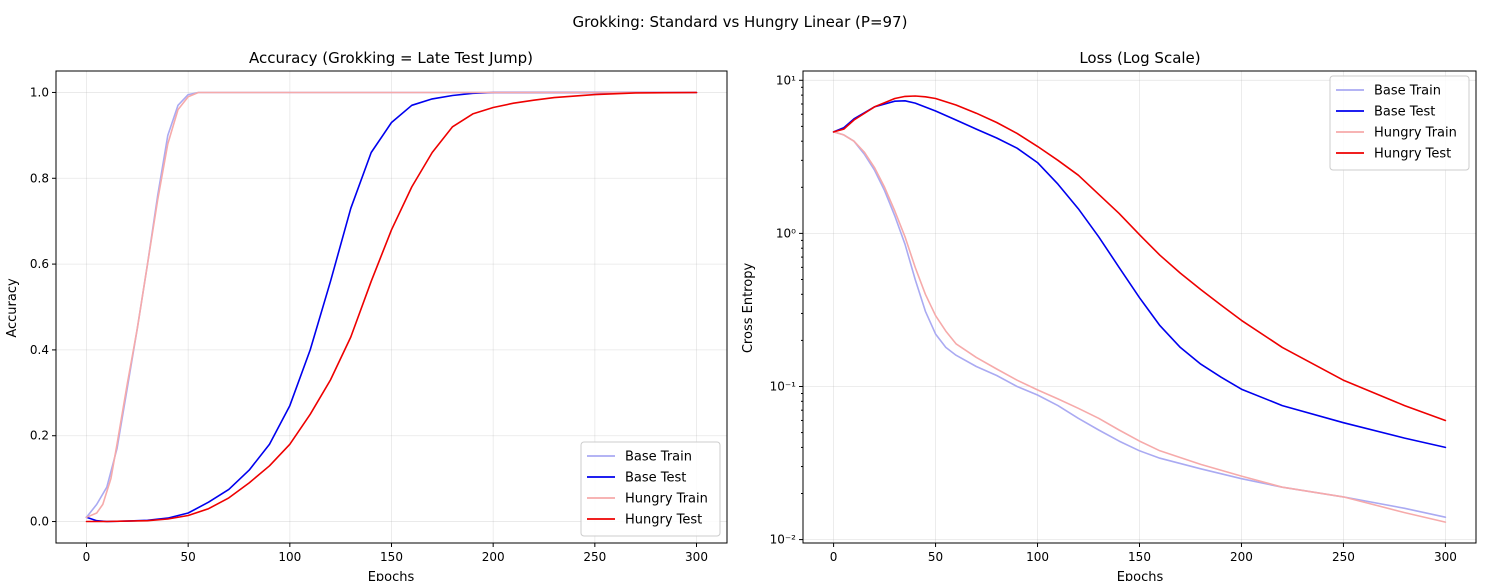  Describe the element at coordinates (1140, 575) in the screenshot. I see `loss-x-axis-label: Epochs` at that location.